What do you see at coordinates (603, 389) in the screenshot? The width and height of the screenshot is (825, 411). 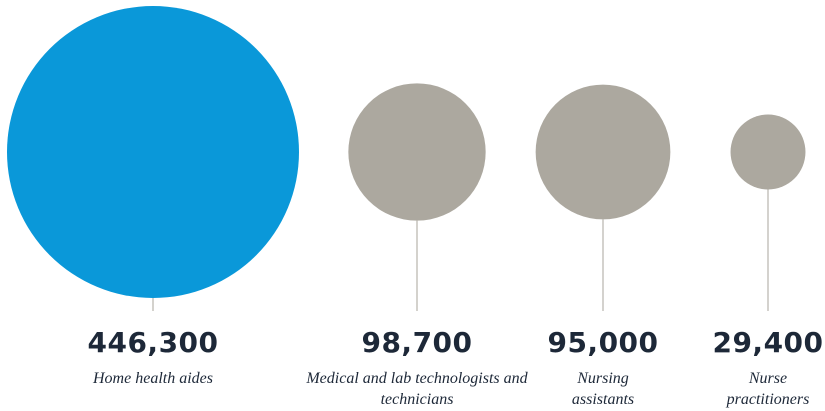 I see `category-label: Nursing assistants` at bounding box center [603, 389].